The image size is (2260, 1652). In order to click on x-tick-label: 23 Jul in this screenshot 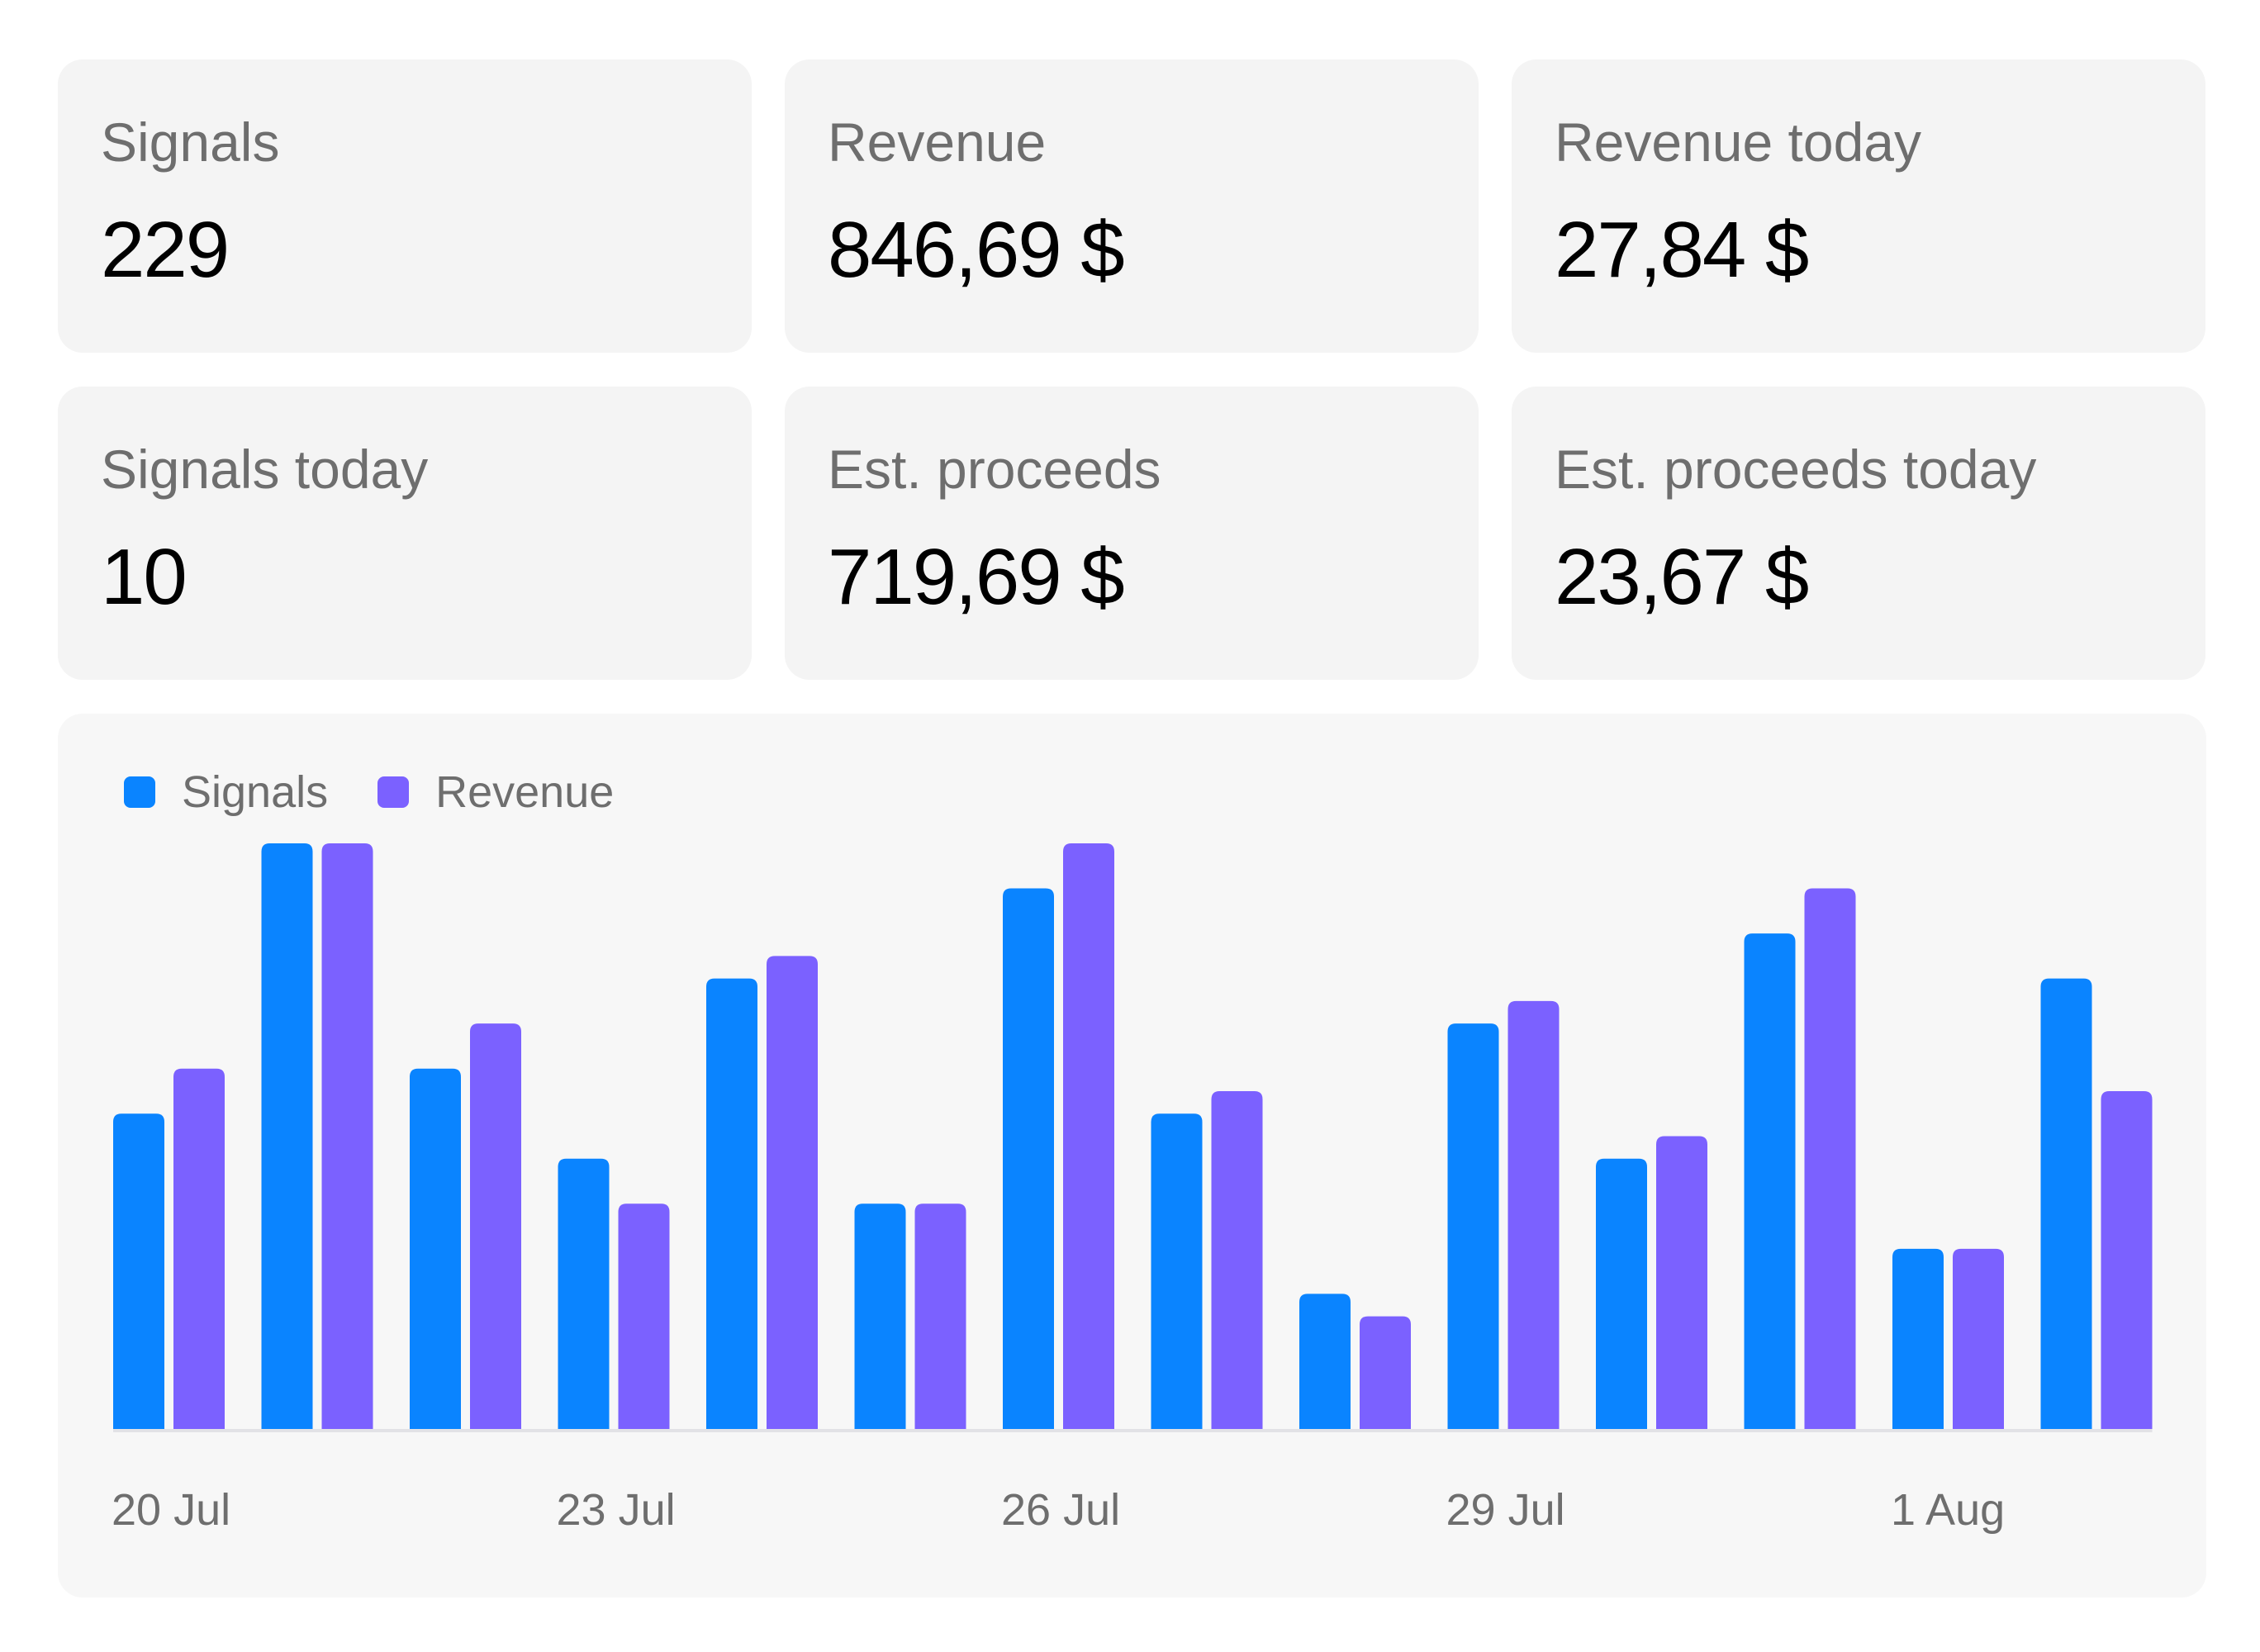, I will do `click(616, 1510)`.